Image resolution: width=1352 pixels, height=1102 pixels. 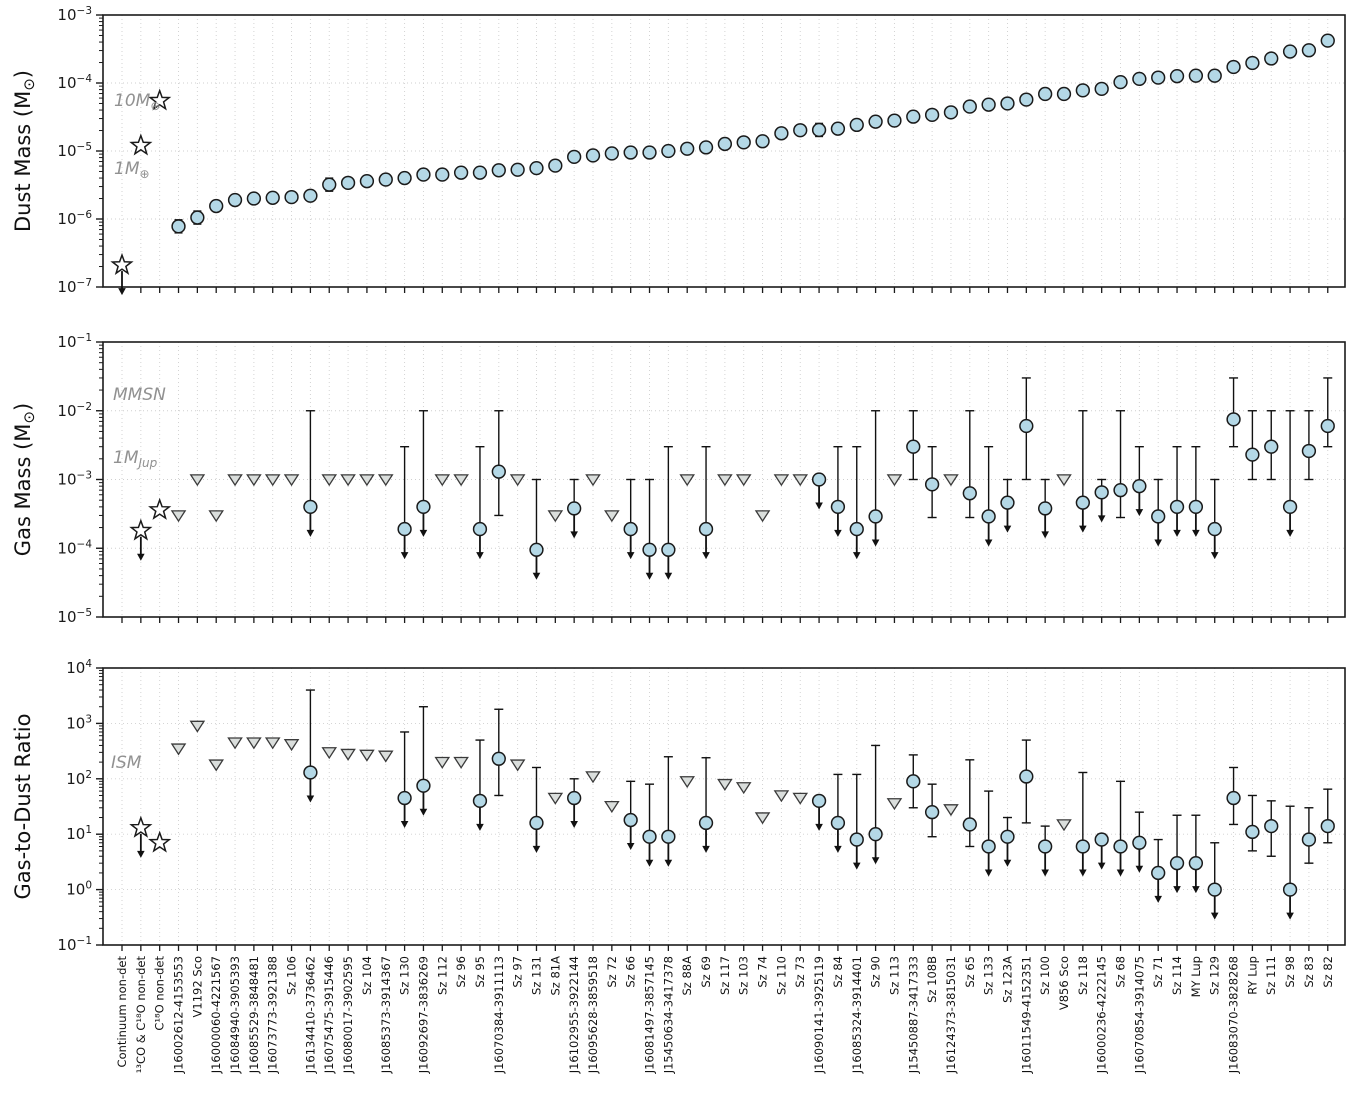 I want to click on y-tick-label: 10⁻², so click(x=74, y=410).